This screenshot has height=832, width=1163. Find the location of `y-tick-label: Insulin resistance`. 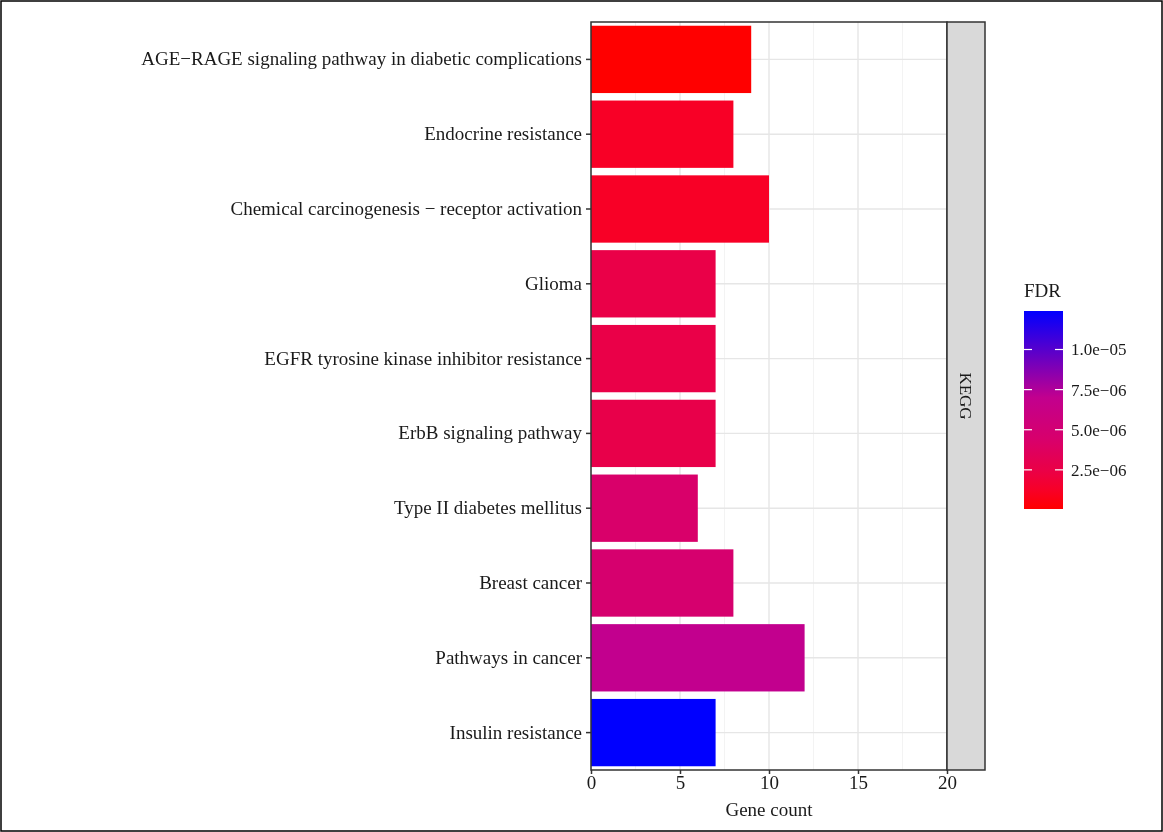

y-tick-label: Insulin resistance is located at coordinates (515, 732).